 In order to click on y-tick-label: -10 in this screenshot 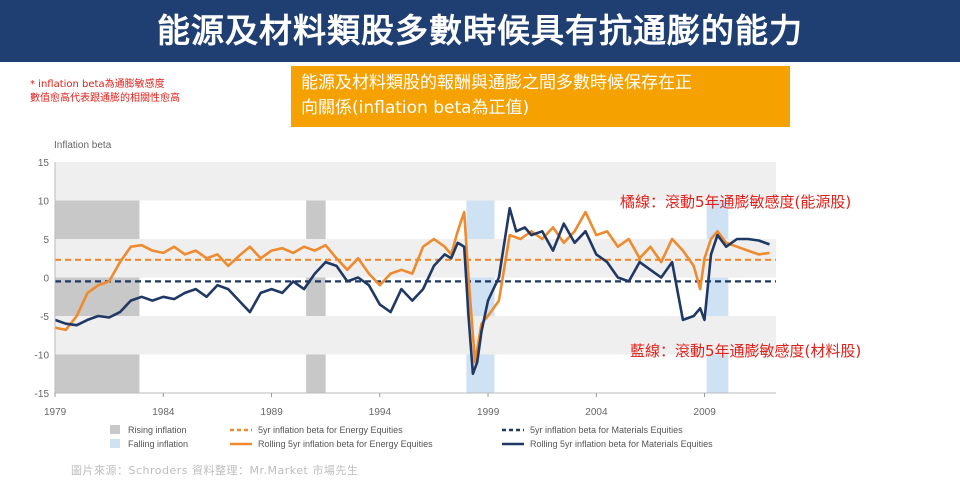, I will do `click(42, 356)`.